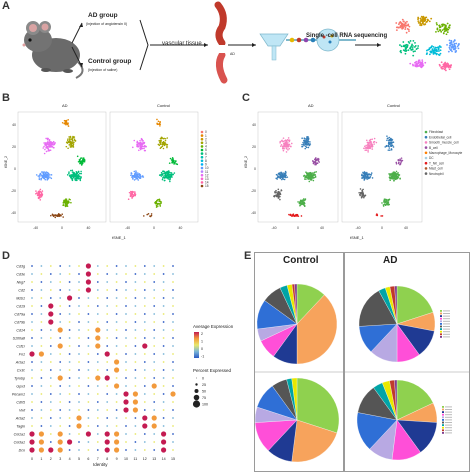  I want to click on pie-box-ad, so click(407, 362).